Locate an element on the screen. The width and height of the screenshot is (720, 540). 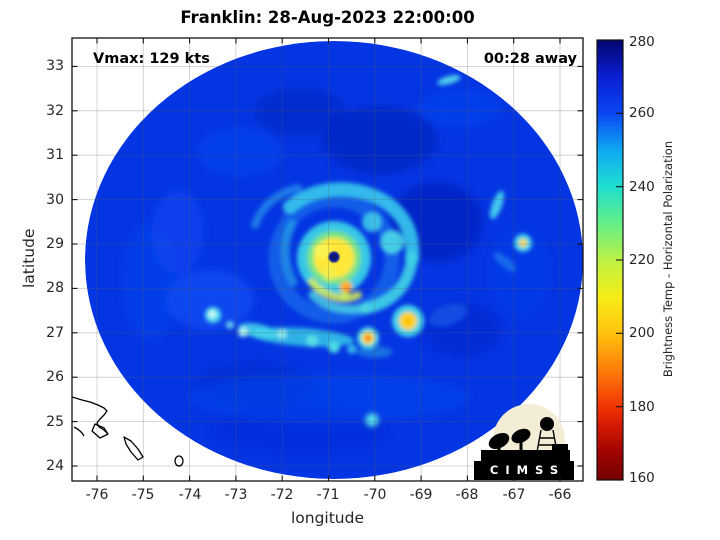
y-tick-label: 31 is located at coordinates (55, 155).